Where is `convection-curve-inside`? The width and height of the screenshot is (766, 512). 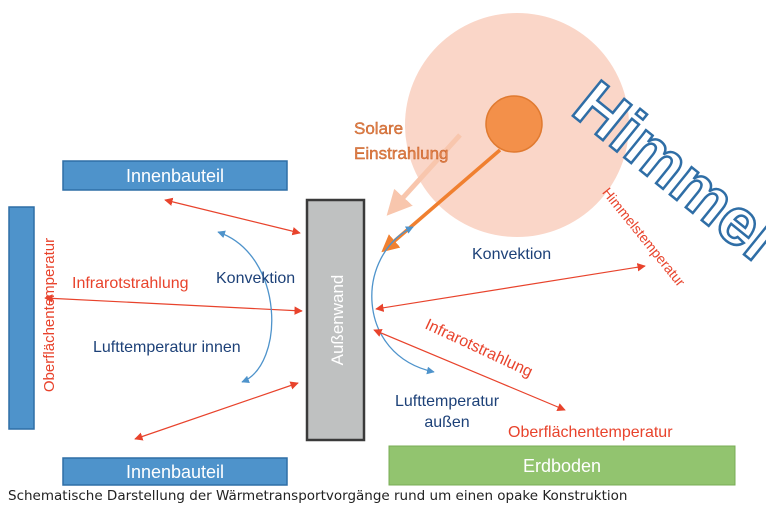 convection-curve-inside is located at coordinates (245, 307).